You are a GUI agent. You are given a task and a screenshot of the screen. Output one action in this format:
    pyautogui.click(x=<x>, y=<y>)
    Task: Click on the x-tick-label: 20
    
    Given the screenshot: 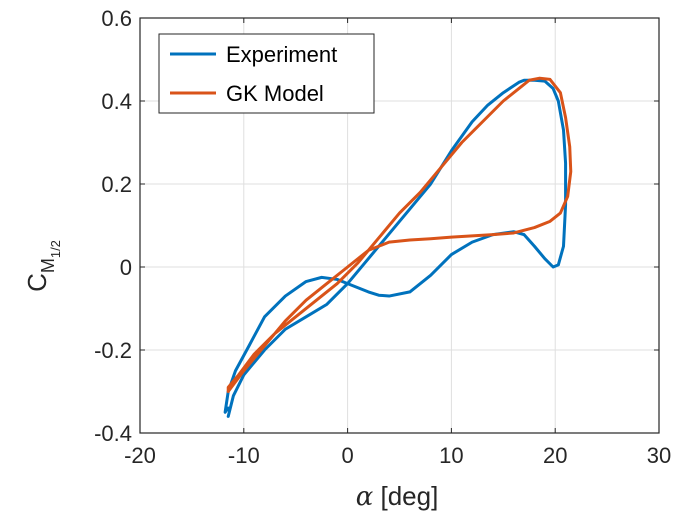 What is the action you would take?
    pyautogui.click(x=555, y=455)
    